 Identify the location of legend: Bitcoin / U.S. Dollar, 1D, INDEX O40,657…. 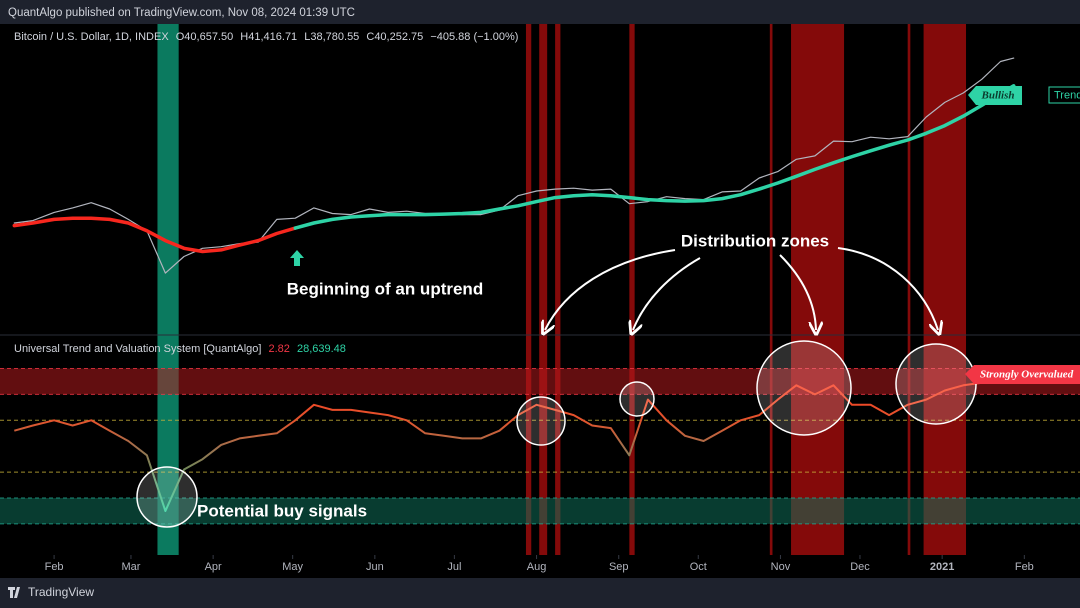
(266, 37).